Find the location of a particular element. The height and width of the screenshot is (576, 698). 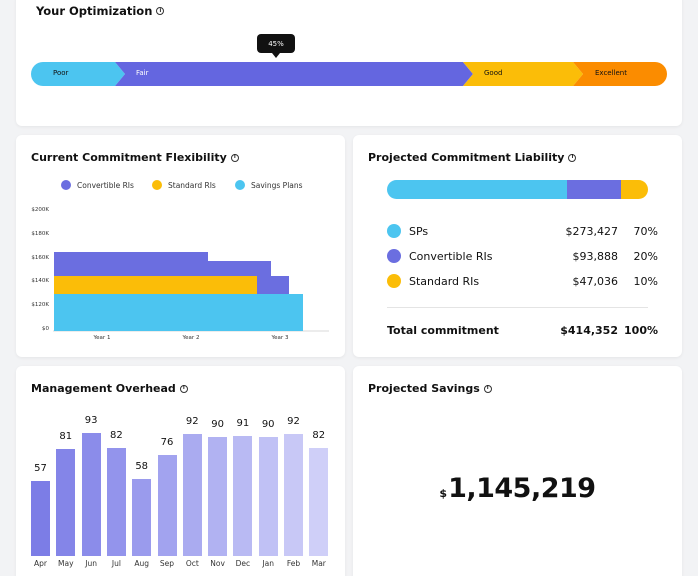

overhead-bar-value: 76 is located at coordinates (167, 443).